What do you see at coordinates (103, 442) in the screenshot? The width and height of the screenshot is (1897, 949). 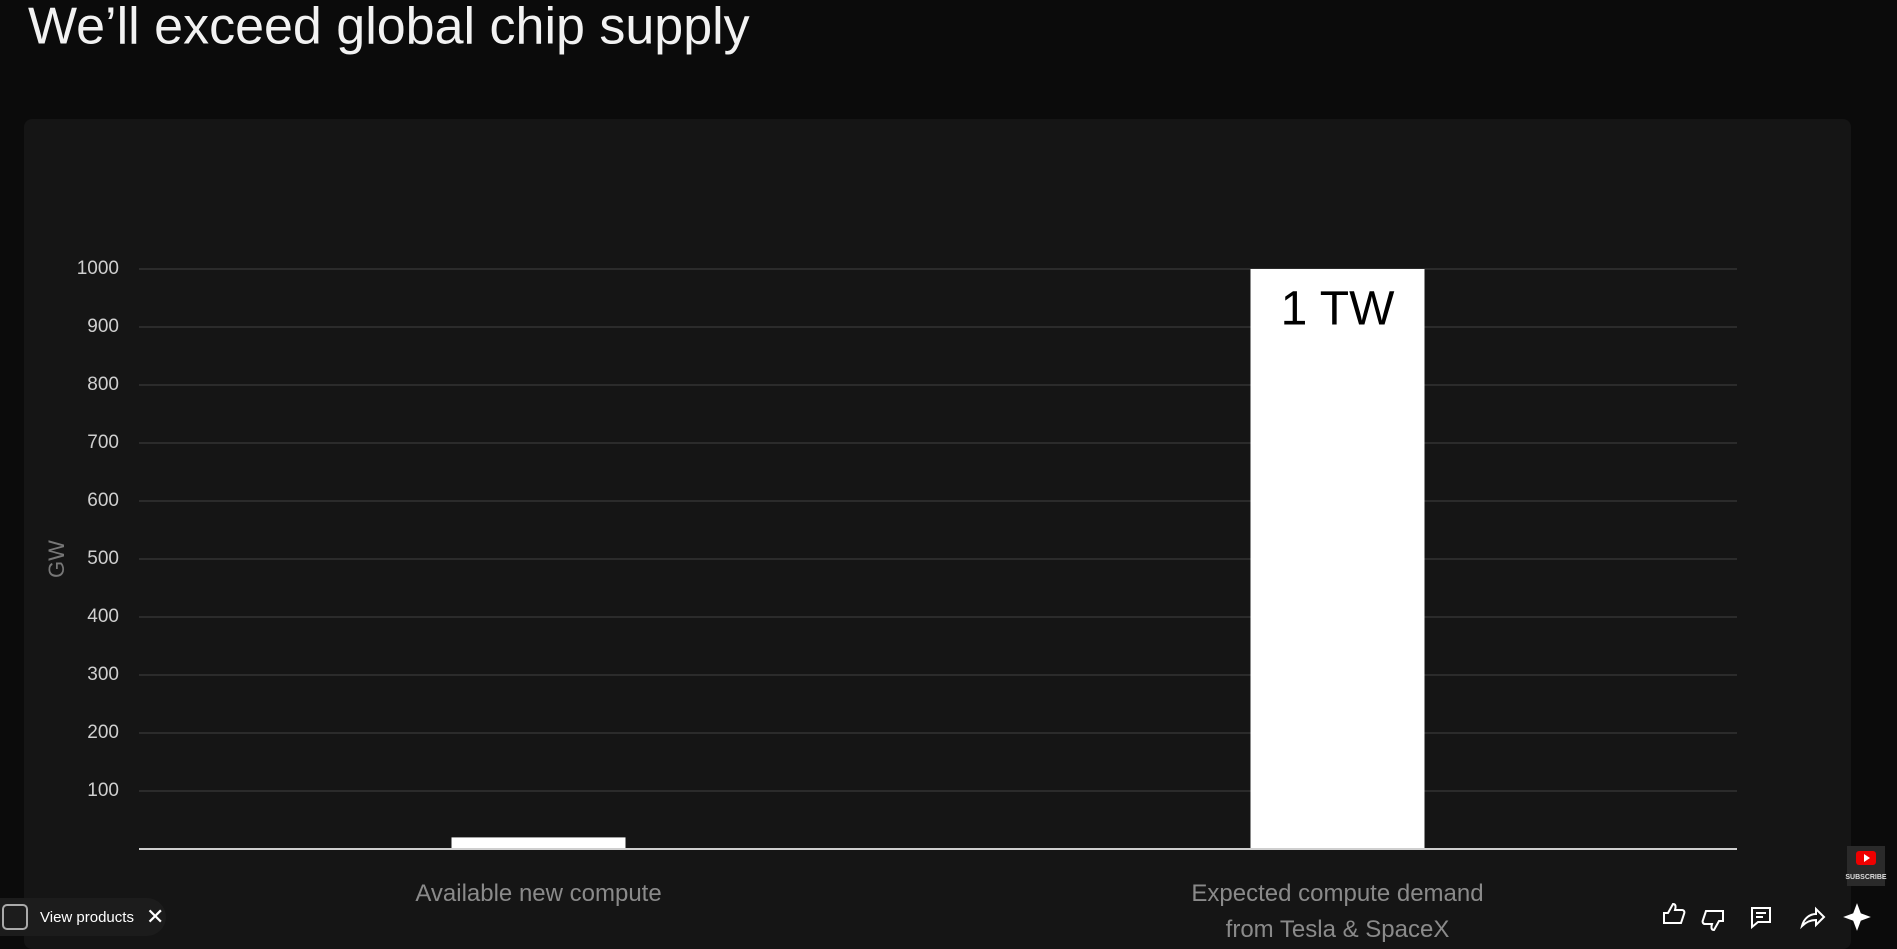 I see `y-tick-label: 700` at bounding box center [103, 442].